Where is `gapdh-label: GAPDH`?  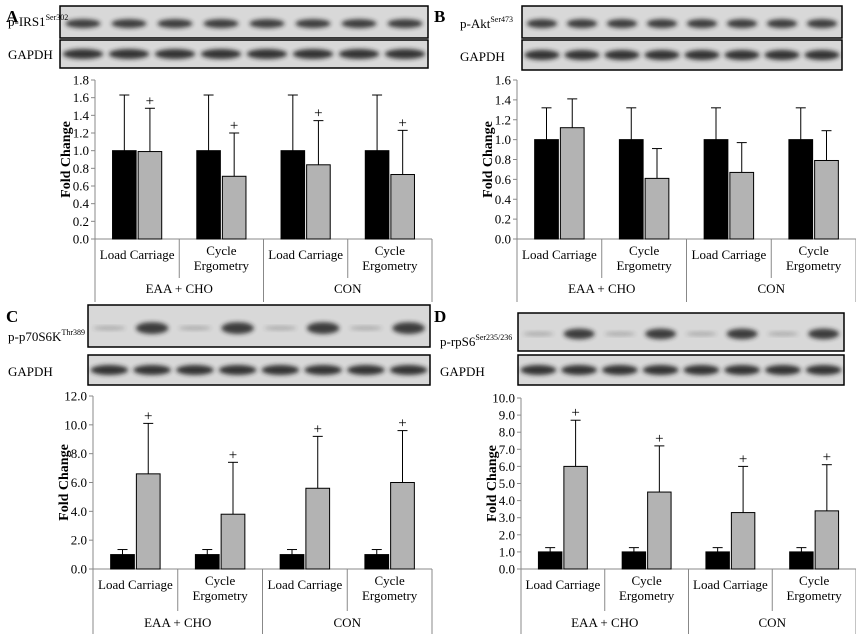 gapdh-label: GAPDH is located at coordinates (482, 56).